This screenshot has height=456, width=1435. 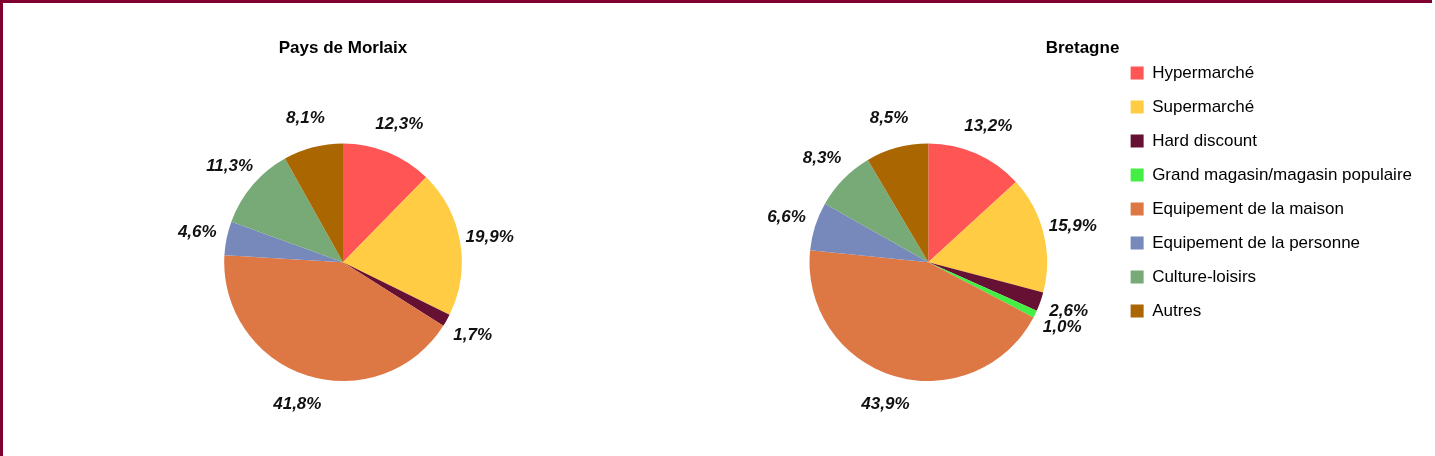 I want to click on legend-label: Equipement de la maison, so click(x=1248, y=208).